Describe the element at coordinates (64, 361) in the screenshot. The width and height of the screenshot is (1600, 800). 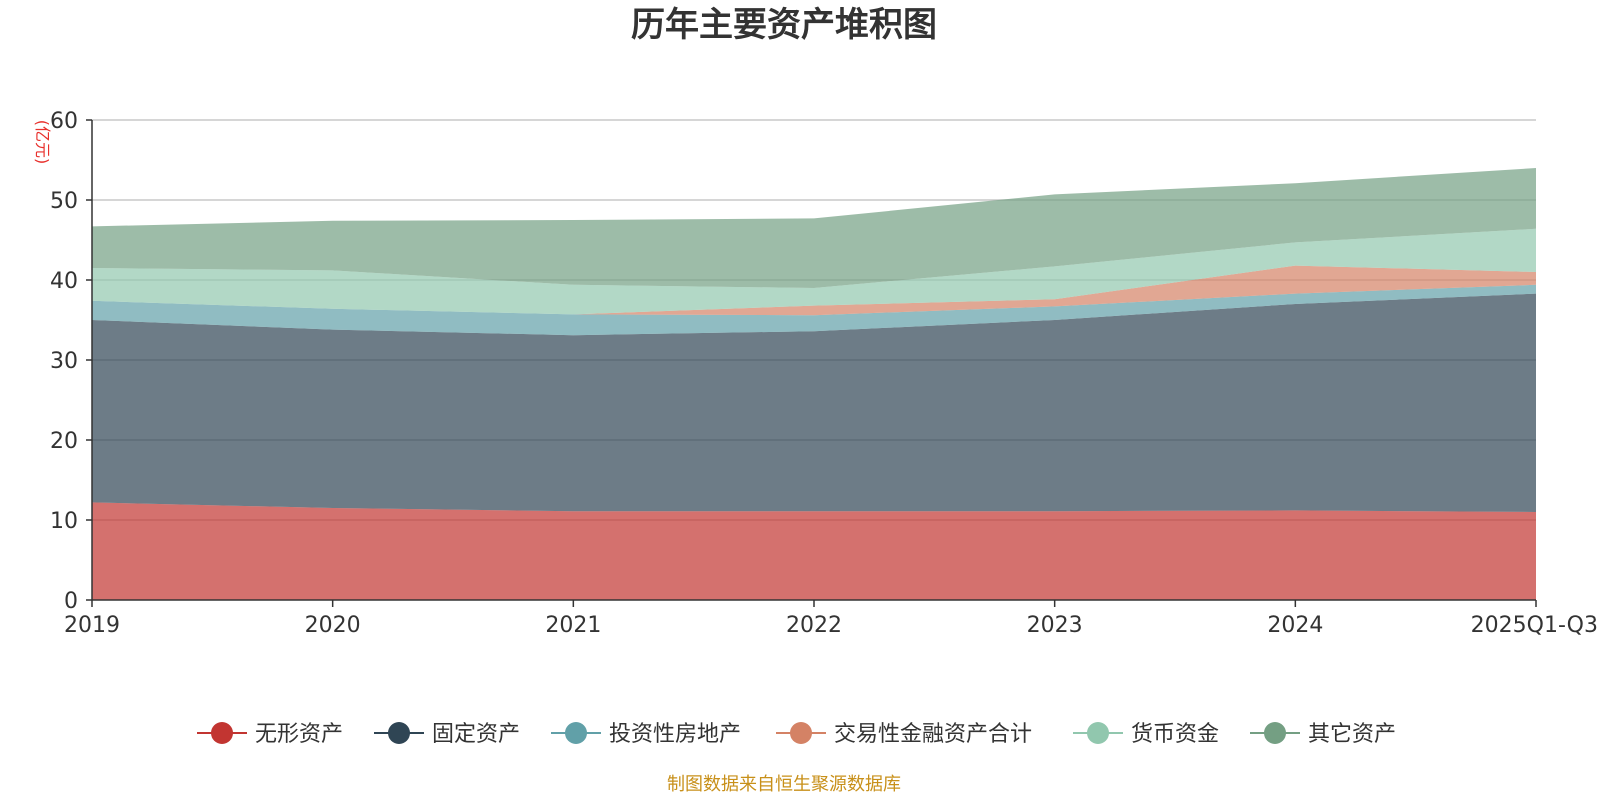
I see `y-tick-label: 30` at that location.